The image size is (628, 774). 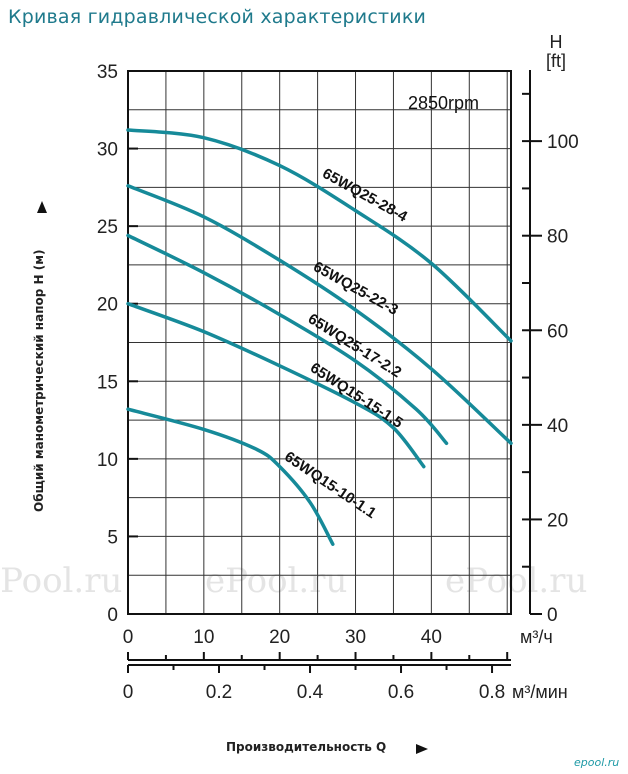 I want to click on watermark-left: ePool.ru, so click(x=61, y=581).